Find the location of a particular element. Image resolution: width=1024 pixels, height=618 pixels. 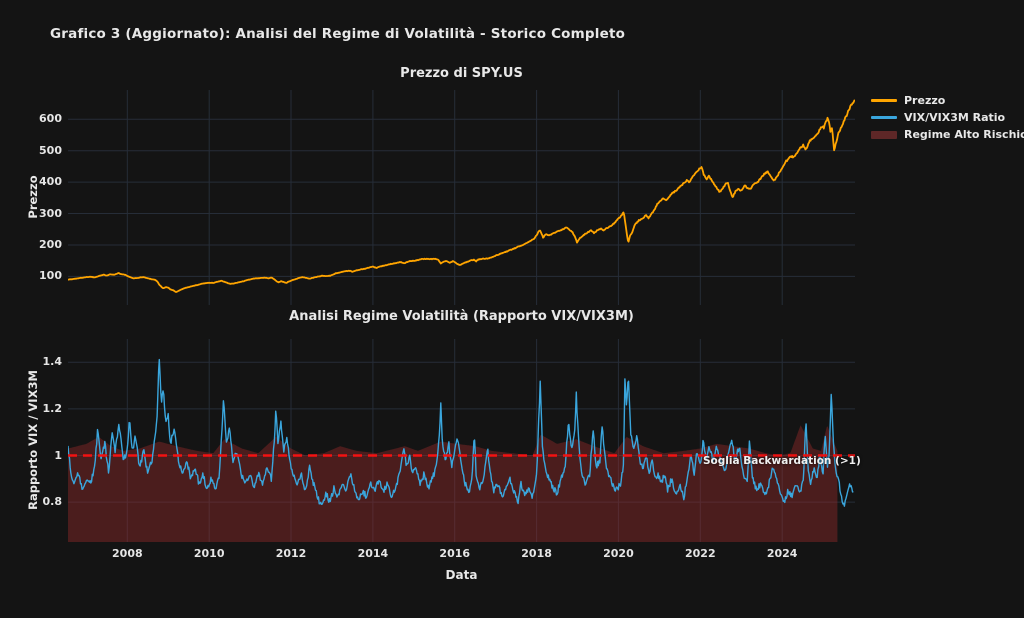

regime-high-risk-fill is located at coordinates (453, 483).